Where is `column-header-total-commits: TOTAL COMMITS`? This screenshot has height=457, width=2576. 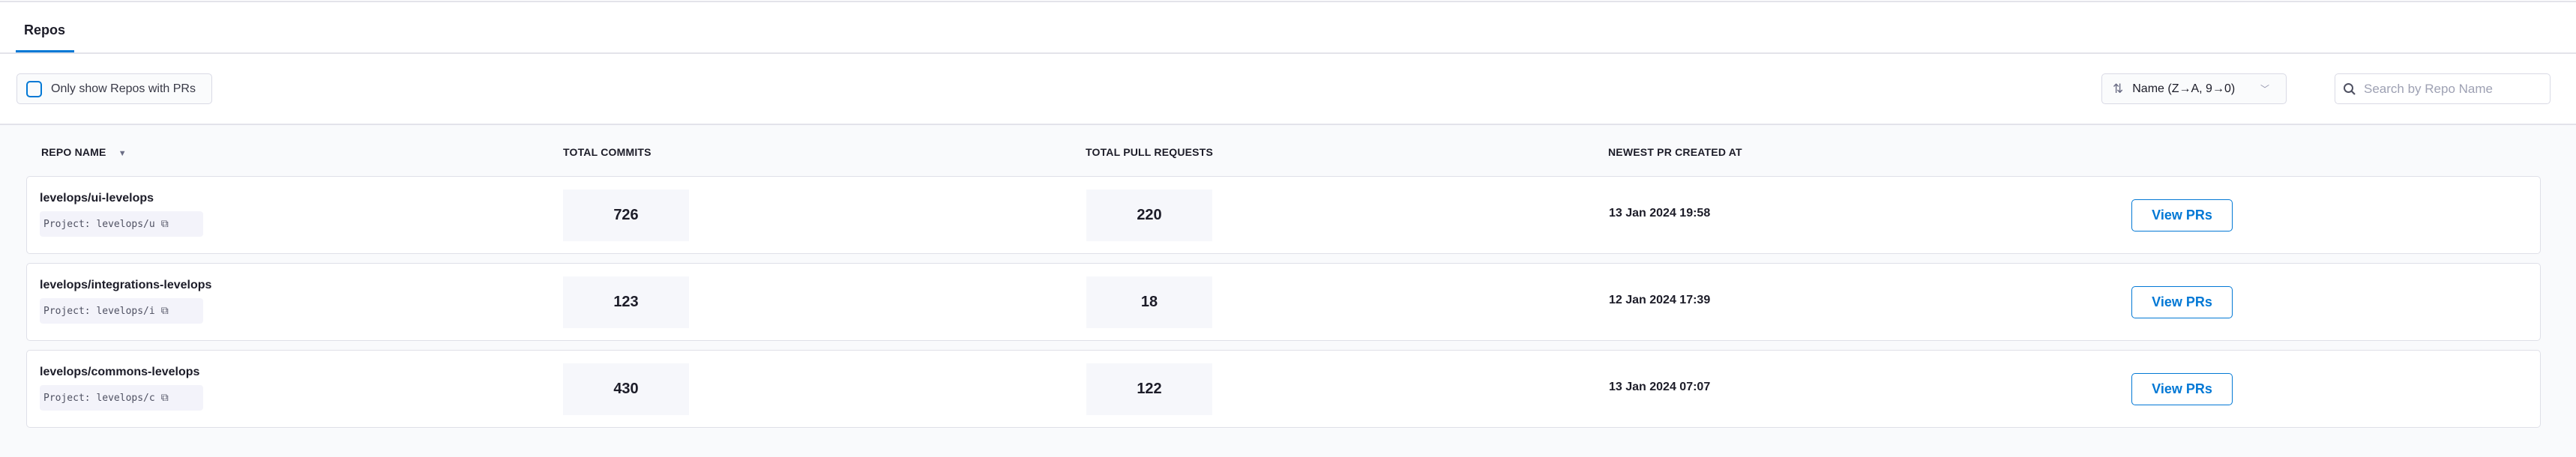
column-header-total-commits: TOTAL COMMITS is located at coordinates (607, 152).